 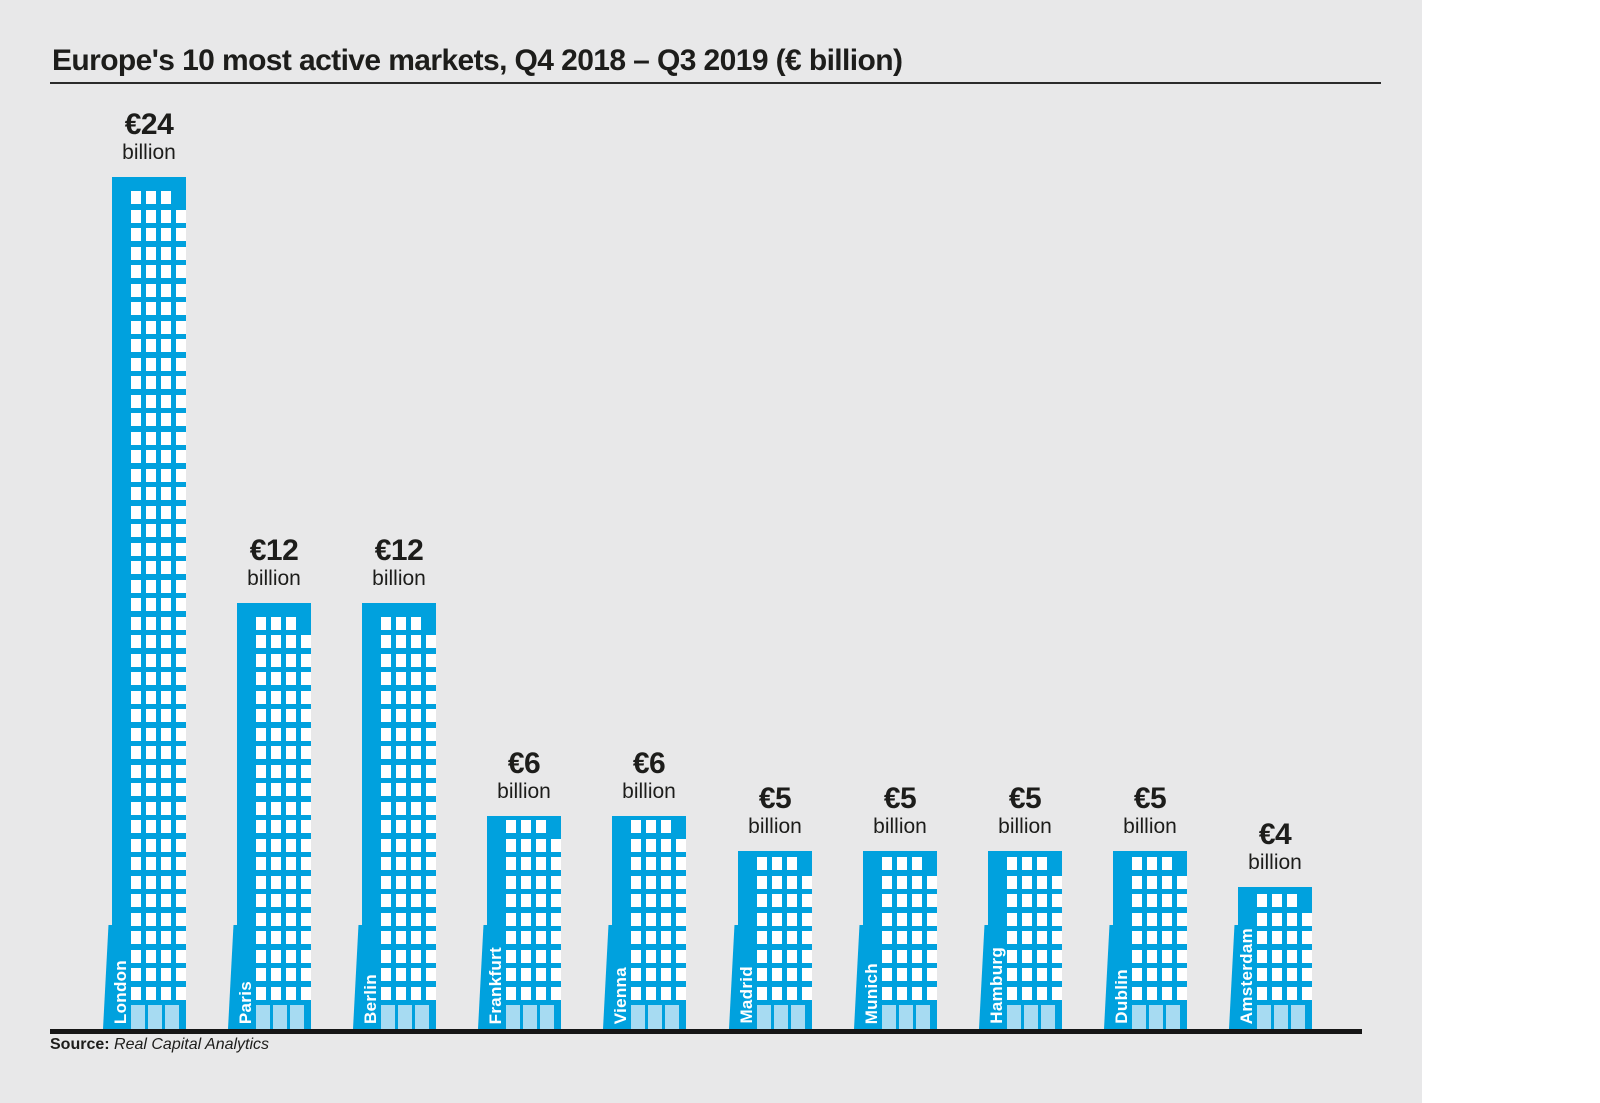 What do you see at coordinates (983, 977) in the screenshot?
I see `building-annex` at bounding box center [983, 977].